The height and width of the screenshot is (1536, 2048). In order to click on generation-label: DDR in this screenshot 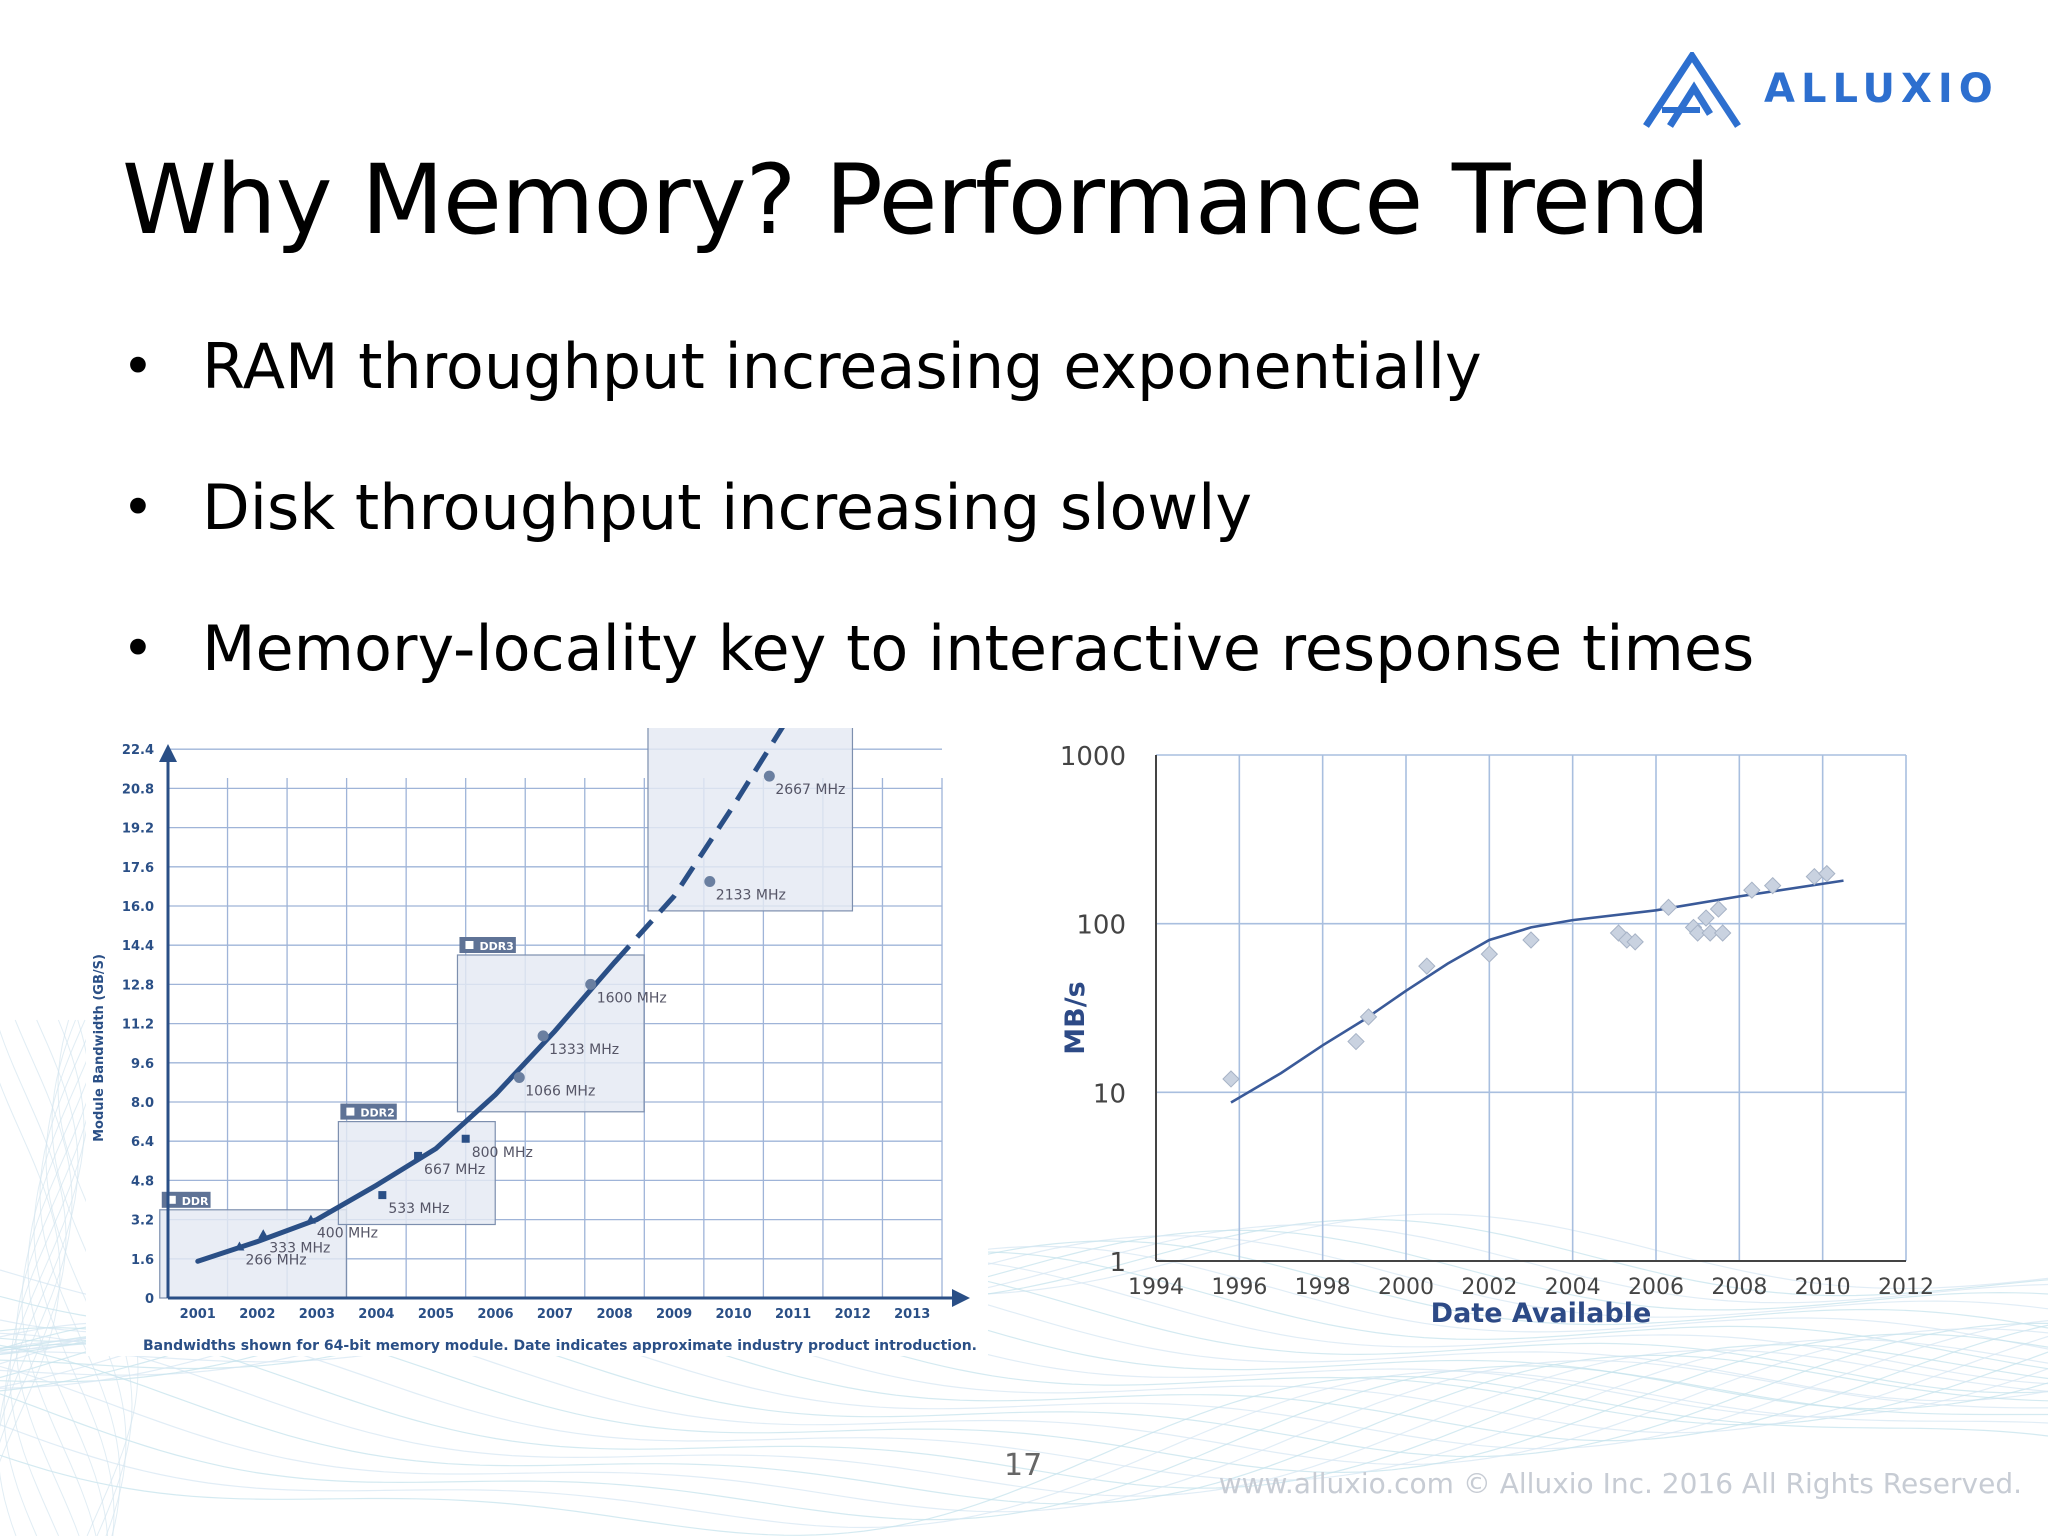, I will do `click(195, 1201)`.